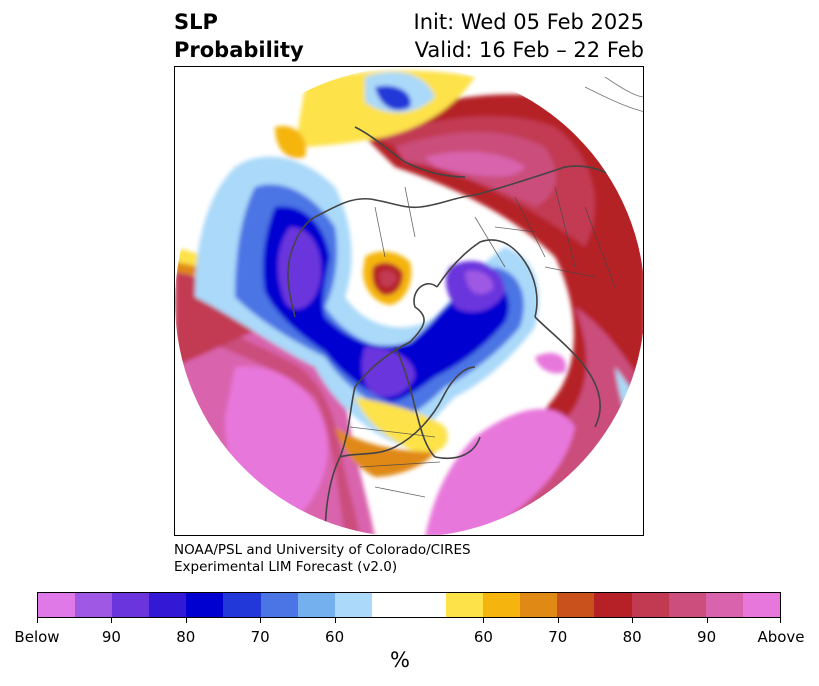  Describe the element at coordinates (37, 637) in the screenshot. I see `colorbar-tick-label: Below` at that location.